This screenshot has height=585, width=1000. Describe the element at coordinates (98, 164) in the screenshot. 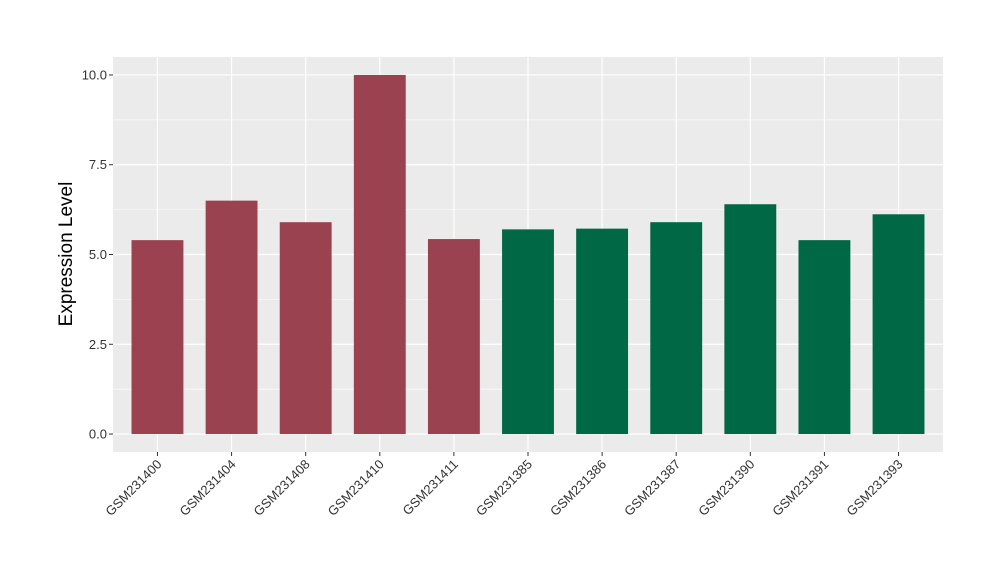

I see `y-tick-label: 7.5` at that location.